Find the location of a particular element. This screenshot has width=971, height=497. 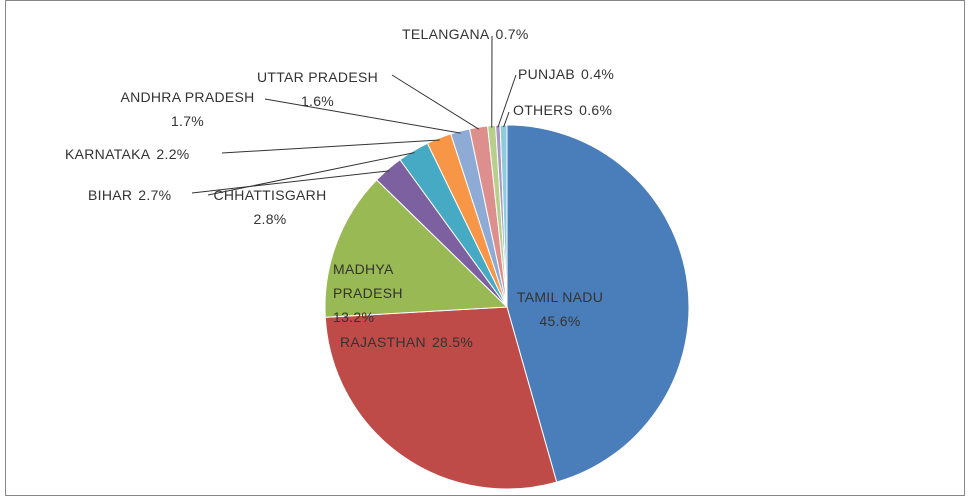

data-label: OTHERS 0.6% is located at coordinates (562, 110).